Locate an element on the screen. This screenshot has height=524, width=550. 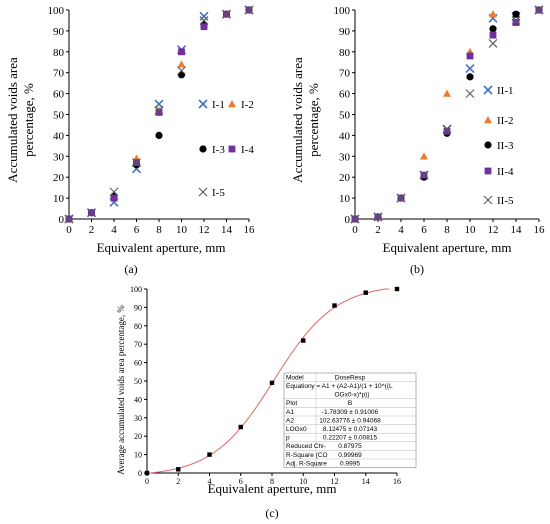
chart-a-y-tick-label: 90 is located at coordinates (59, 32).